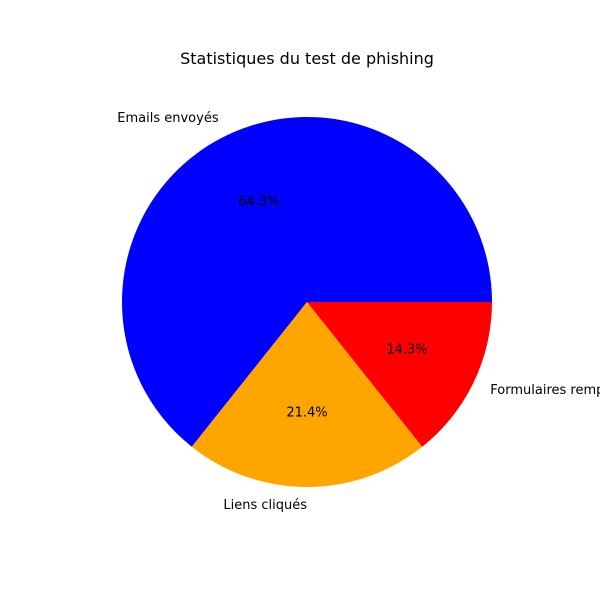 The image size is (600, 600). I want to click on chart-title: Statistiques du test de phishing, so click(307, 58).